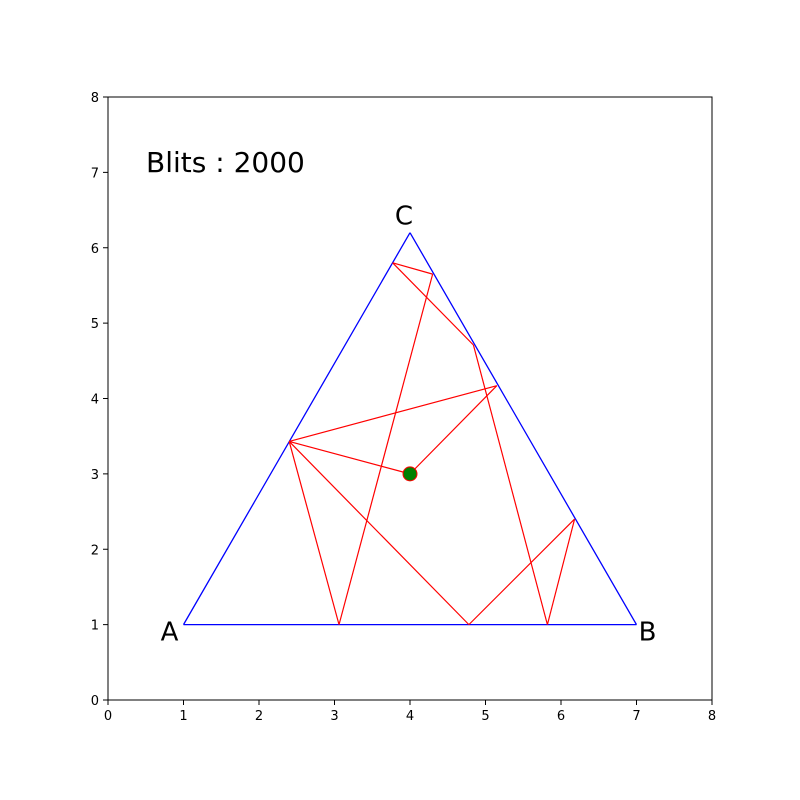  I want to click on y-tick-label: 3, so click(95, 475).